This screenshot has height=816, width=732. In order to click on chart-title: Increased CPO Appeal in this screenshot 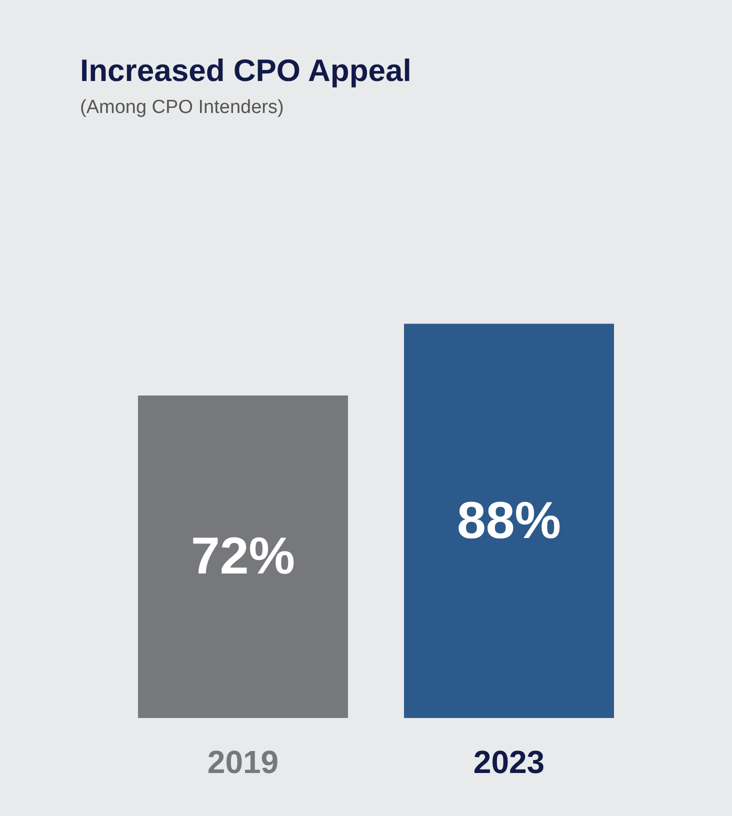, I will do `click(246, 70)`.